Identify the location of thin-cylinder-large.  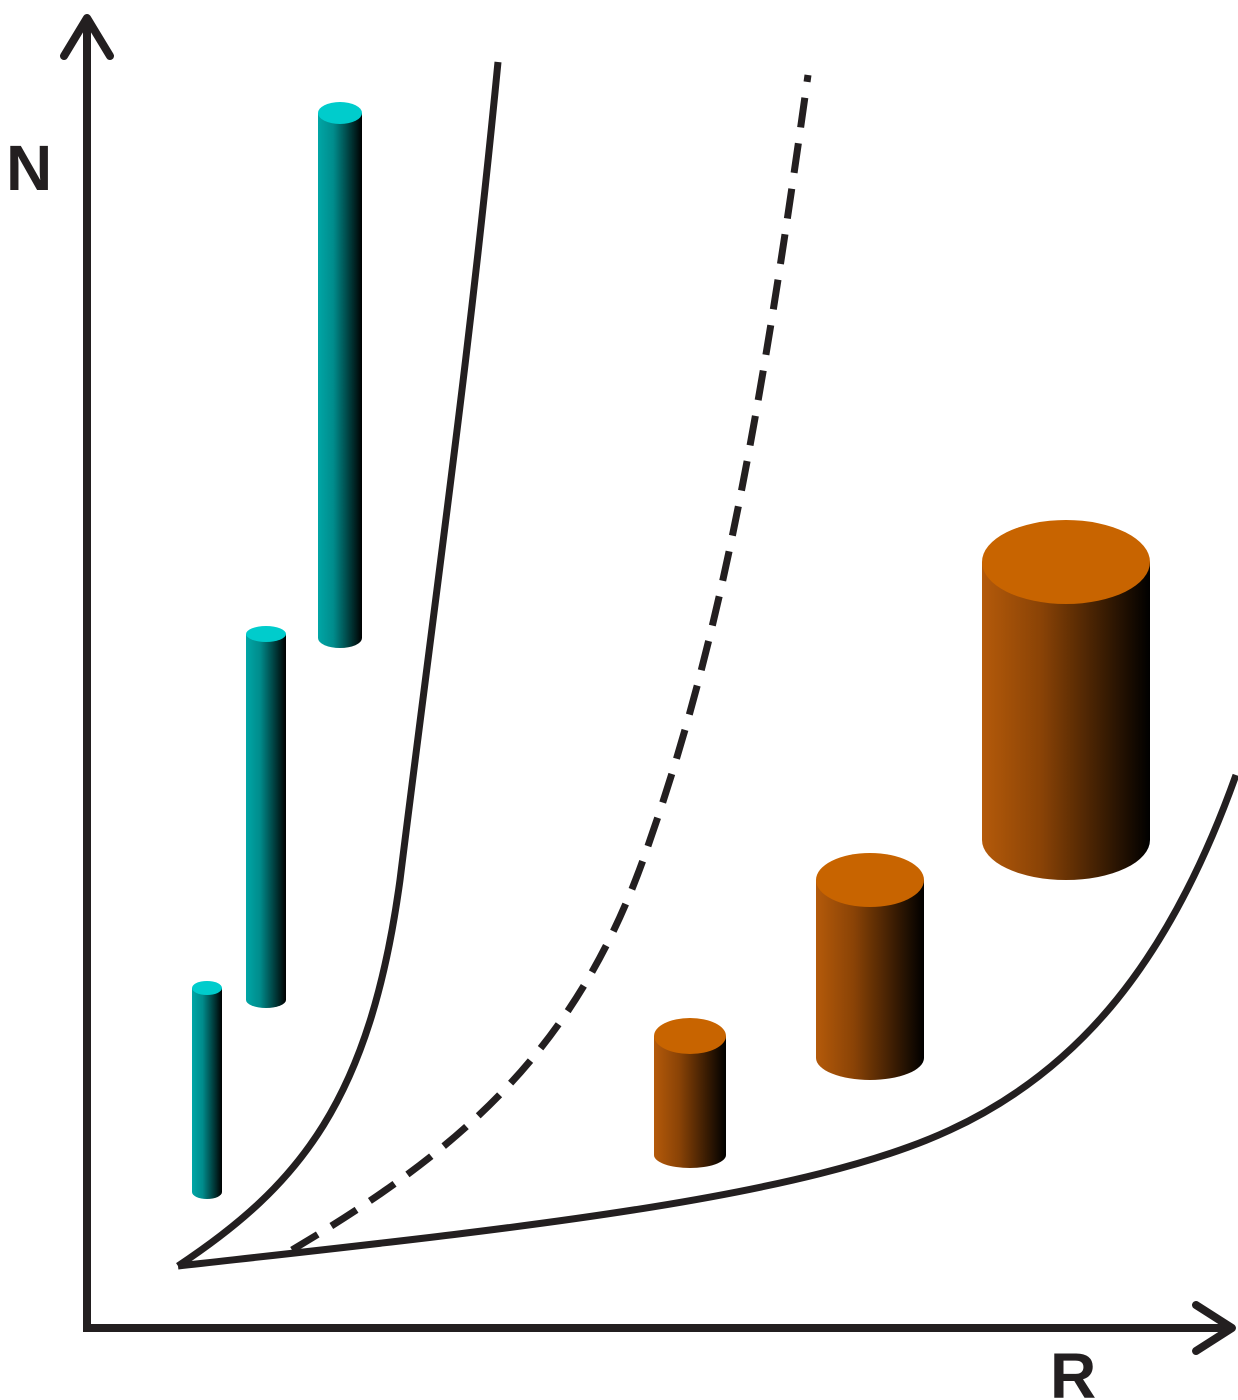
(340, 375).